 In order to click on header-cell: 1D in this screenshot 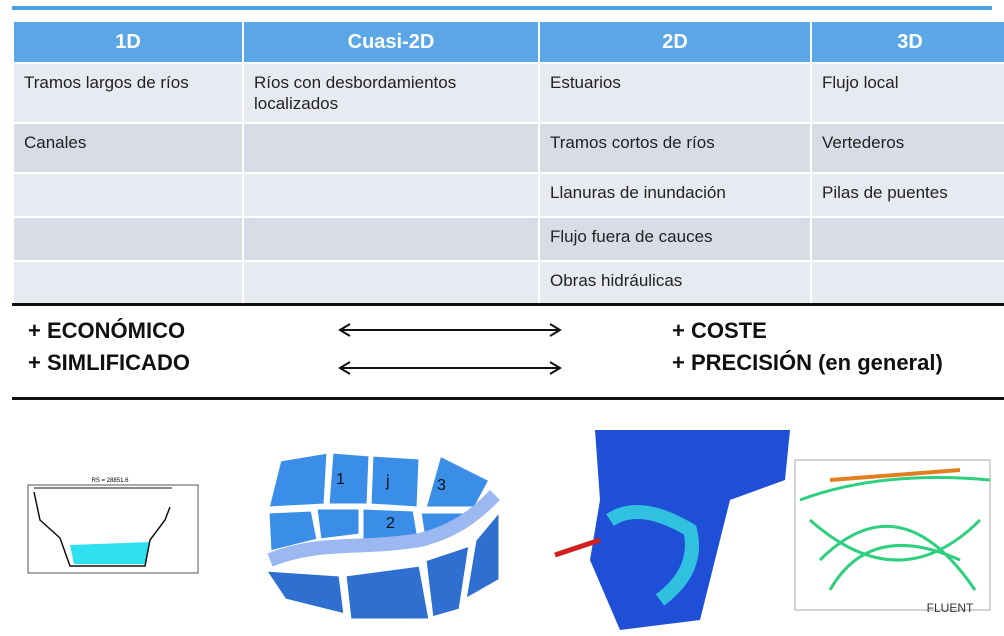, I will do `click(128, 43)`.